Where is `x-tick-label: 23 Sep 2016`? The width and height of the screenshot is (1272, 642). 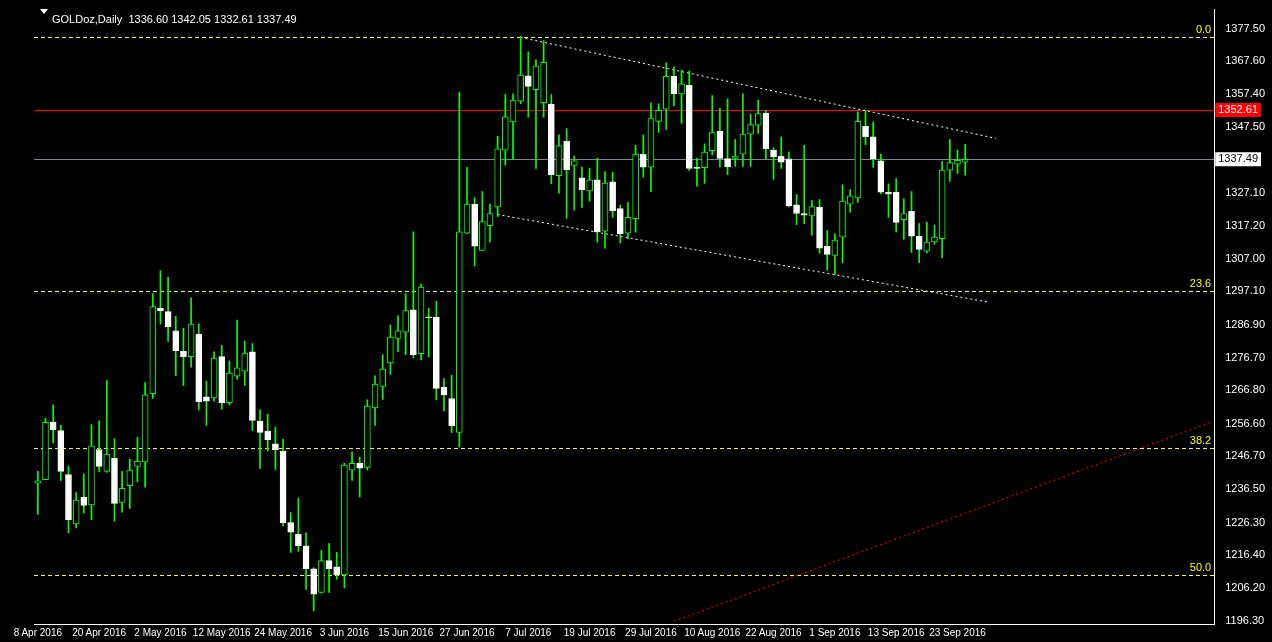
x-tick-label: 23 Sep 2016 is located at coordinates (958, 632).